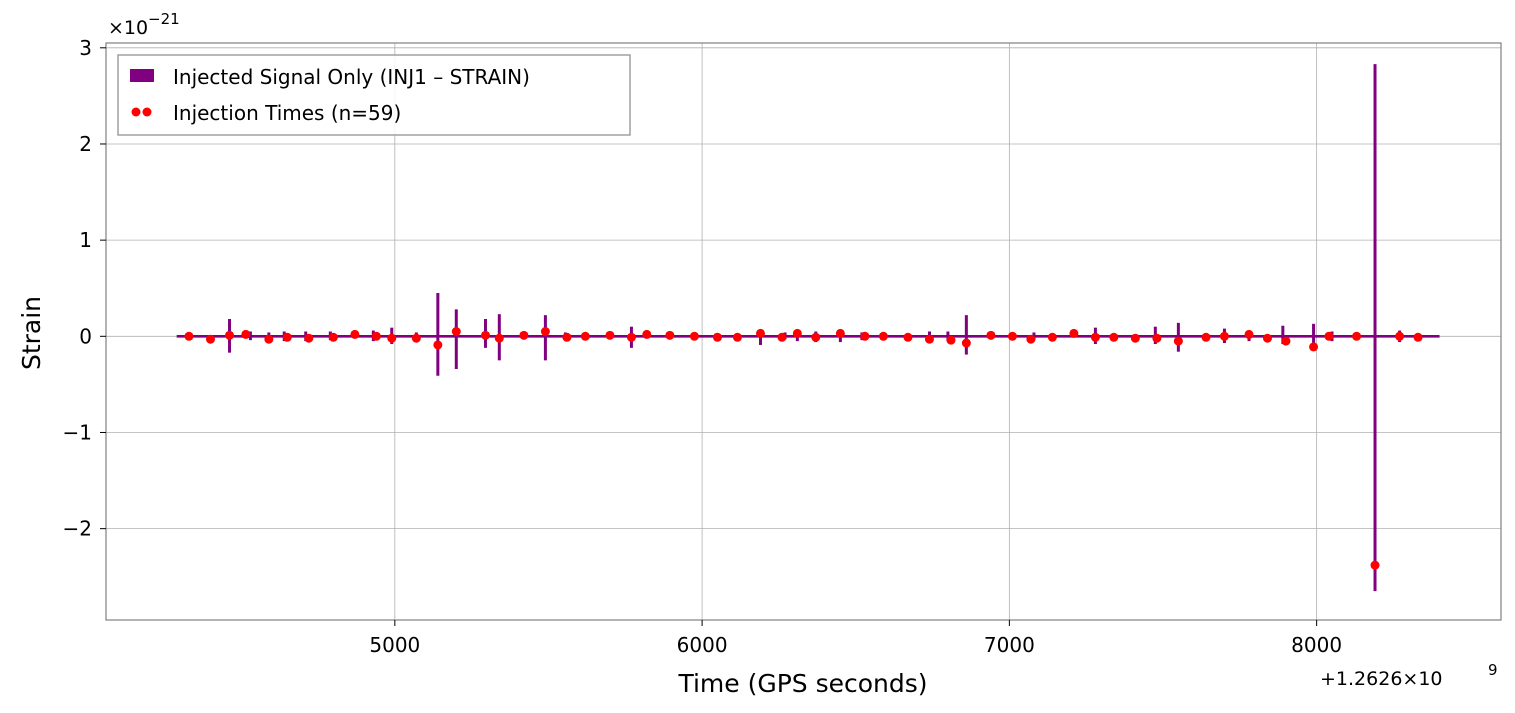  I want to click on y-axis-ticks: −2 −1 0 1 2 3, so click(84, 288).